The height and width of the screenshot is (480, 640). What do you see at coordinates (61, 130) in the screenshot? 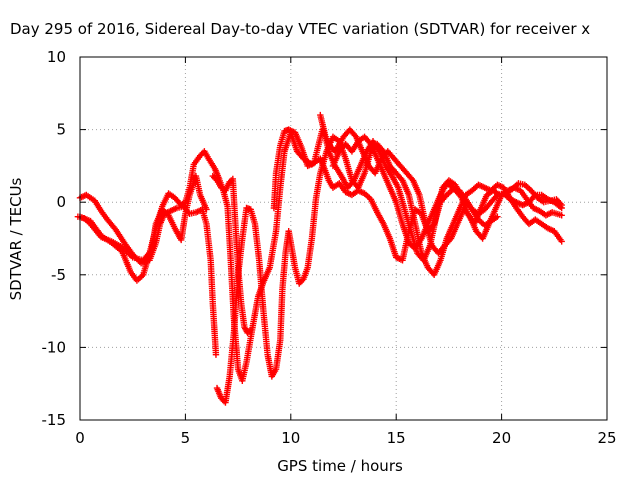
I see `y-tick-label: 5` at bounding box center [61, 130].